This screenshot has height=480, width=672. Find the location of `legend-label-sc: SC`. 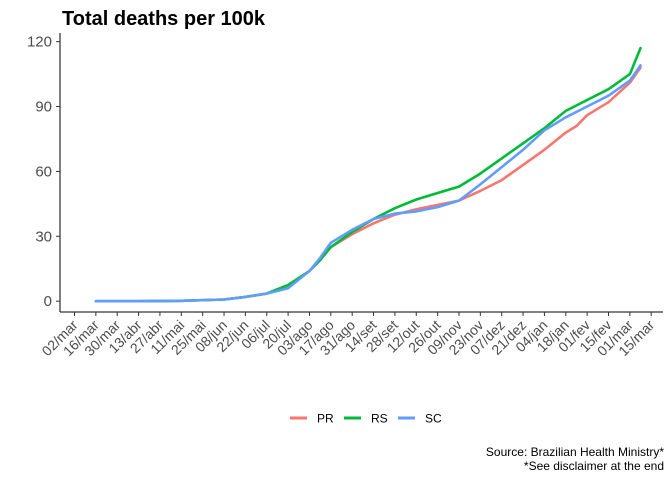

legend-label-sc: SC is located at coordinates (433, 419).